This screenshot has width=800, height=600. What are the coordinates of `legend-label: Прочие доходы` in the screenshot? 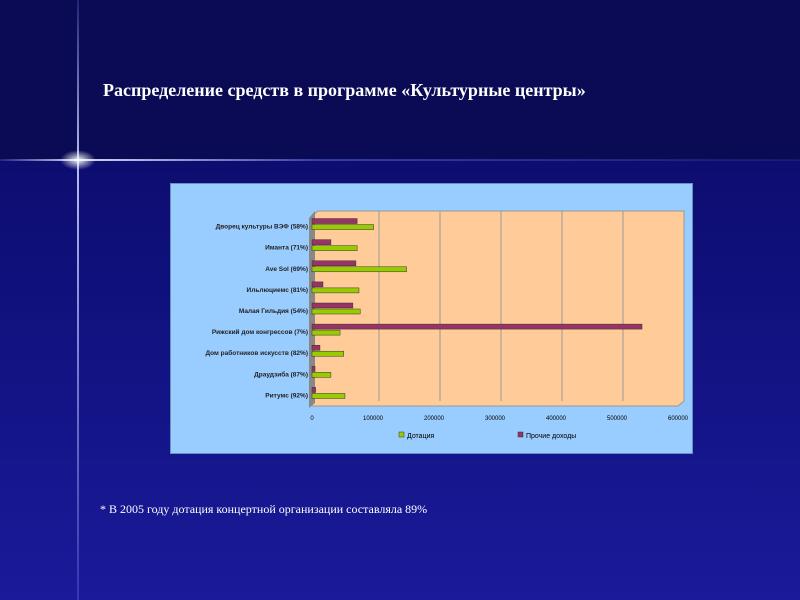 It's located at (551, 436).